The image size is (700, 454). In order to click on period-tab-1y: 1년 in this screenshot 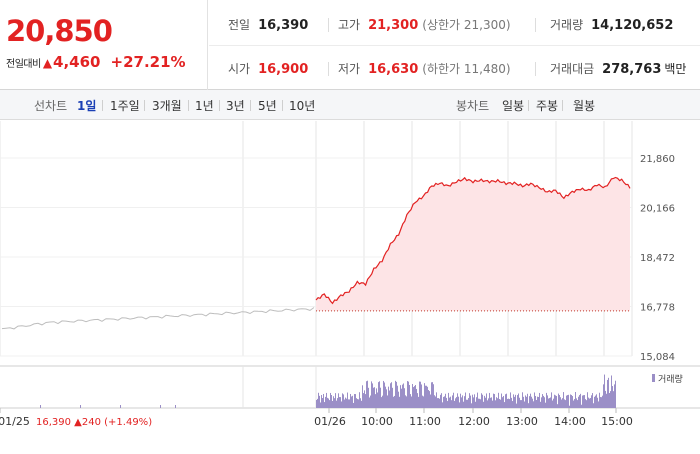, I will do `click(204, 106)`.